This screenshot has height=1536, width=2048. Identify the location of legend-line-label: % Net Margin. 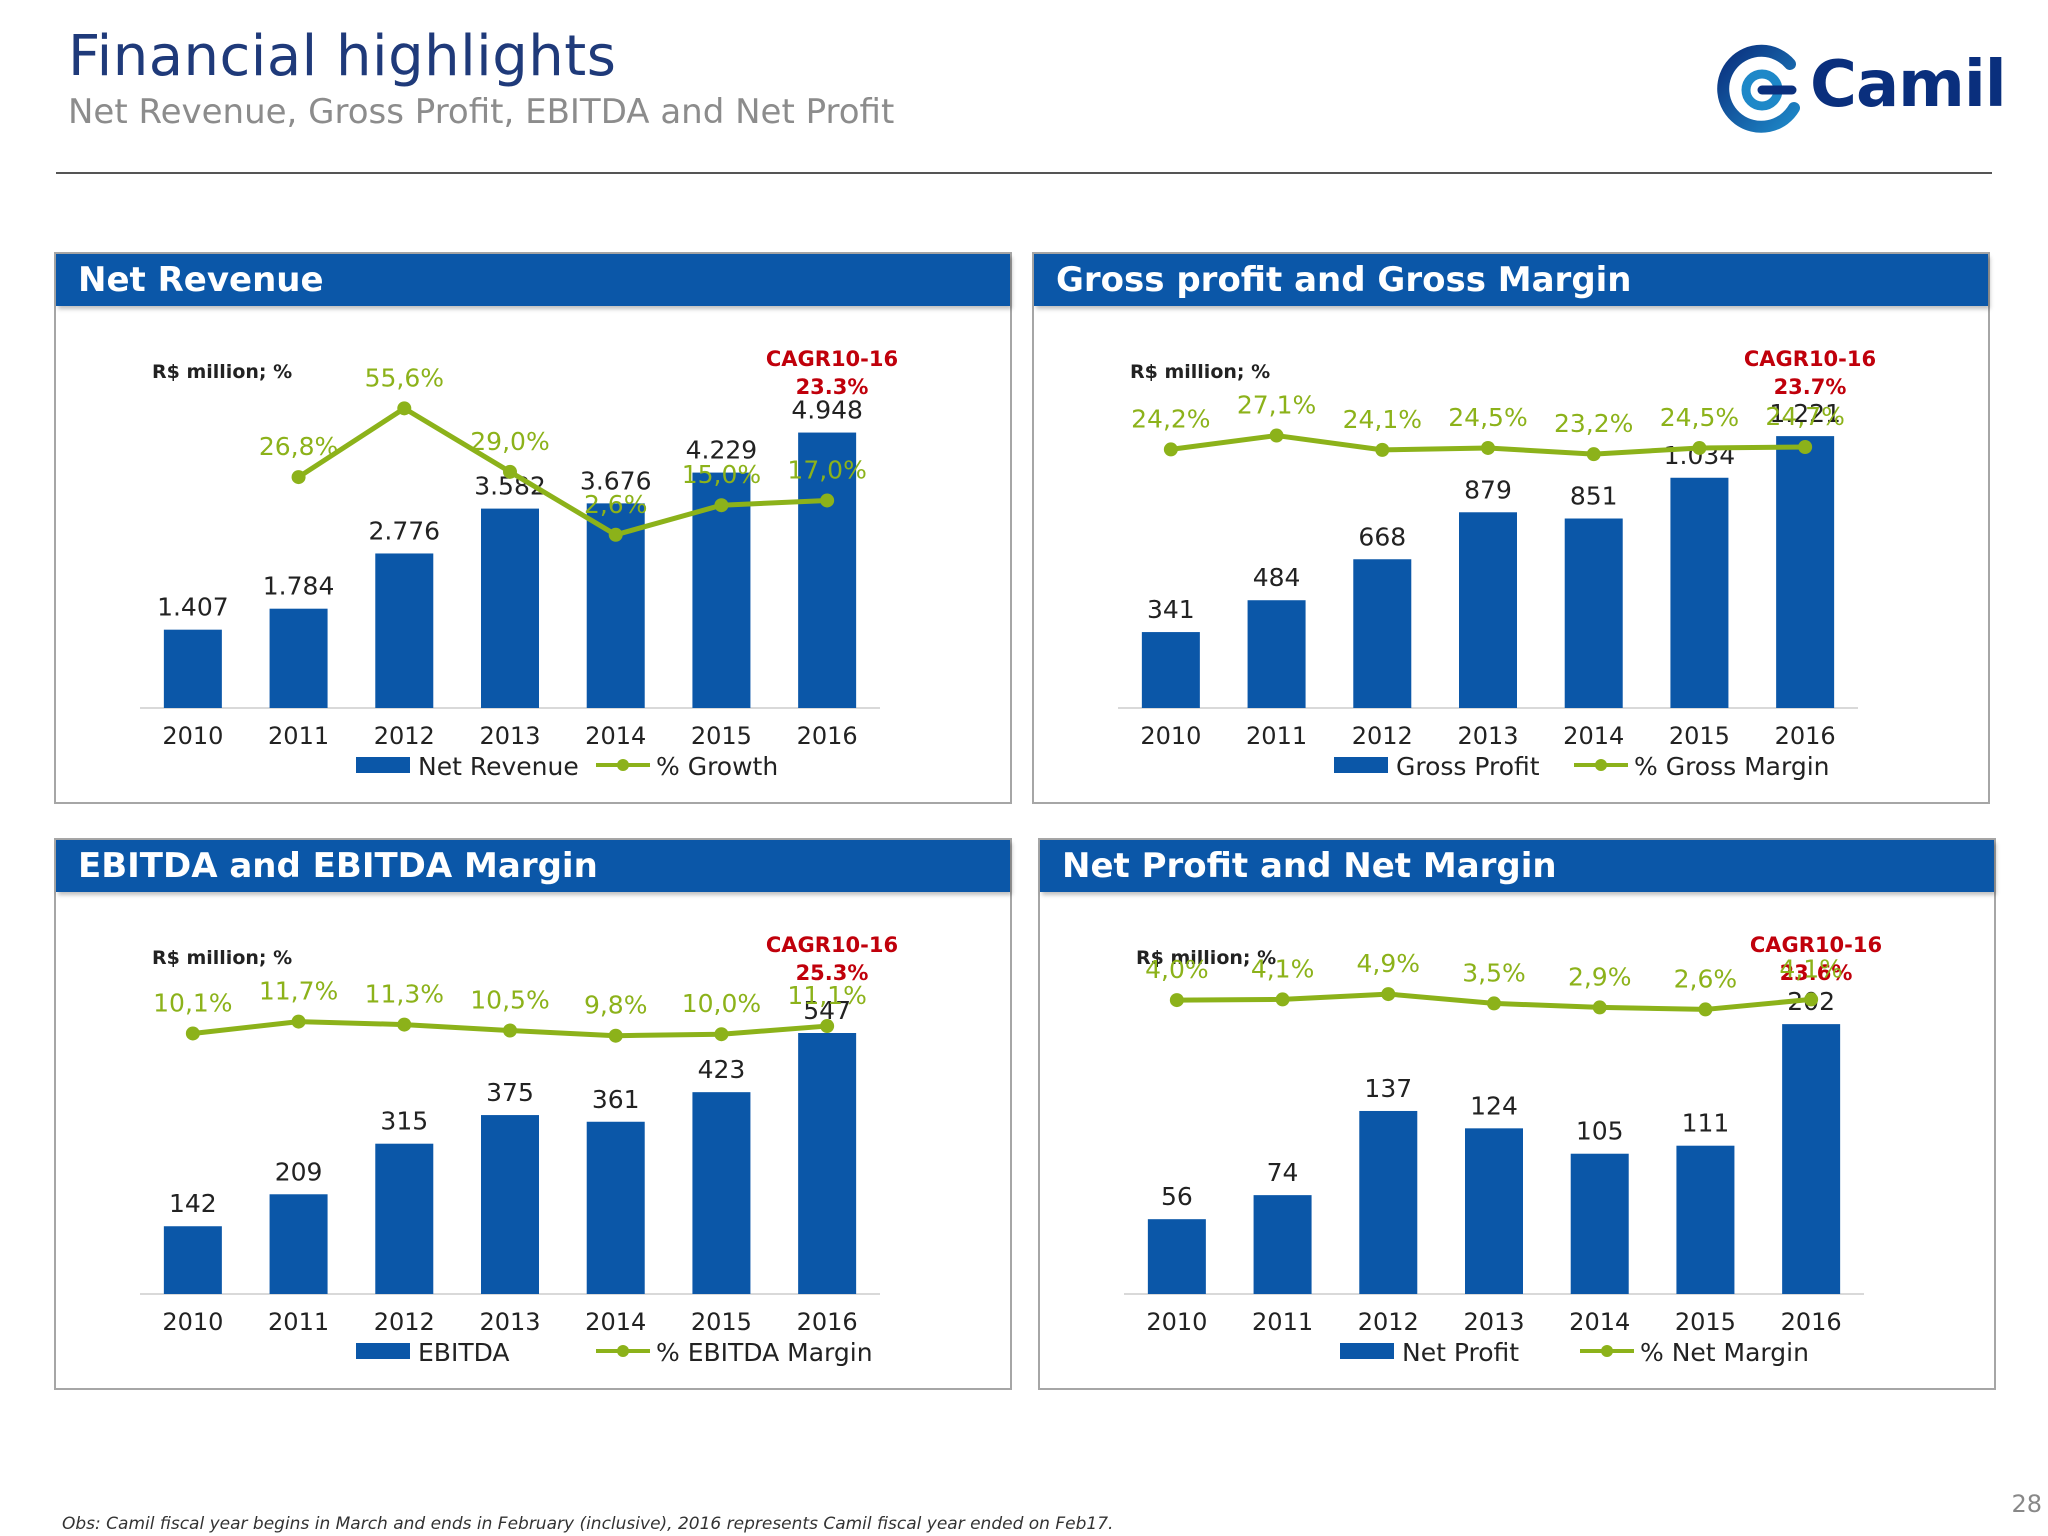
(1724, 1352).